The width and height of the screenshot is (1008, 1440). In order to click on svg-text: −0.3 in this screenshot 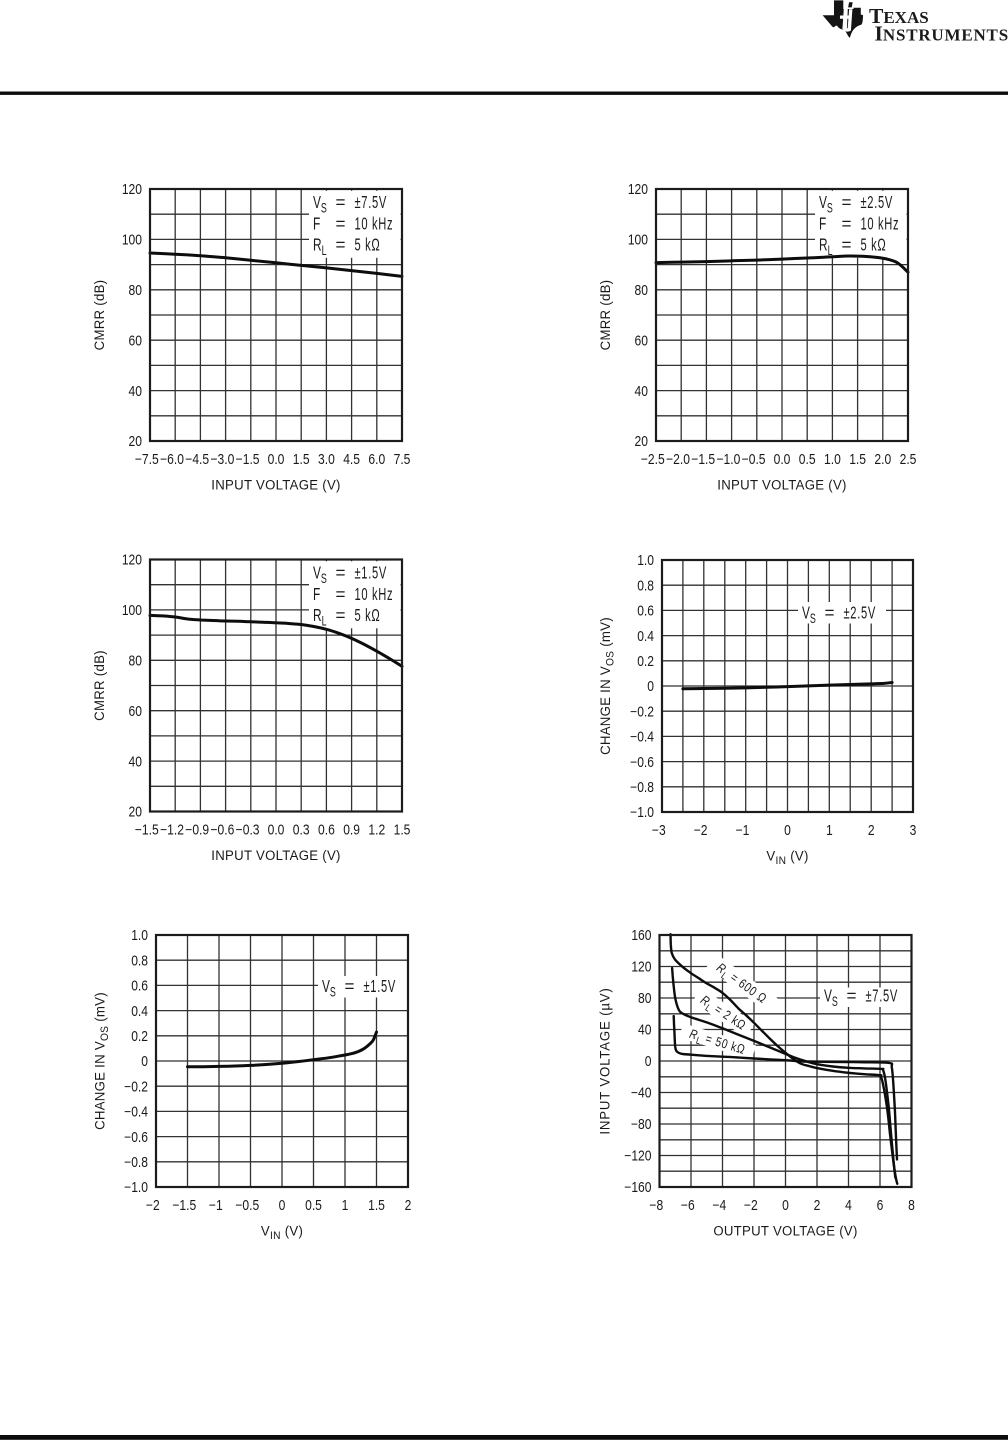, I will do `click(248, 830)`.